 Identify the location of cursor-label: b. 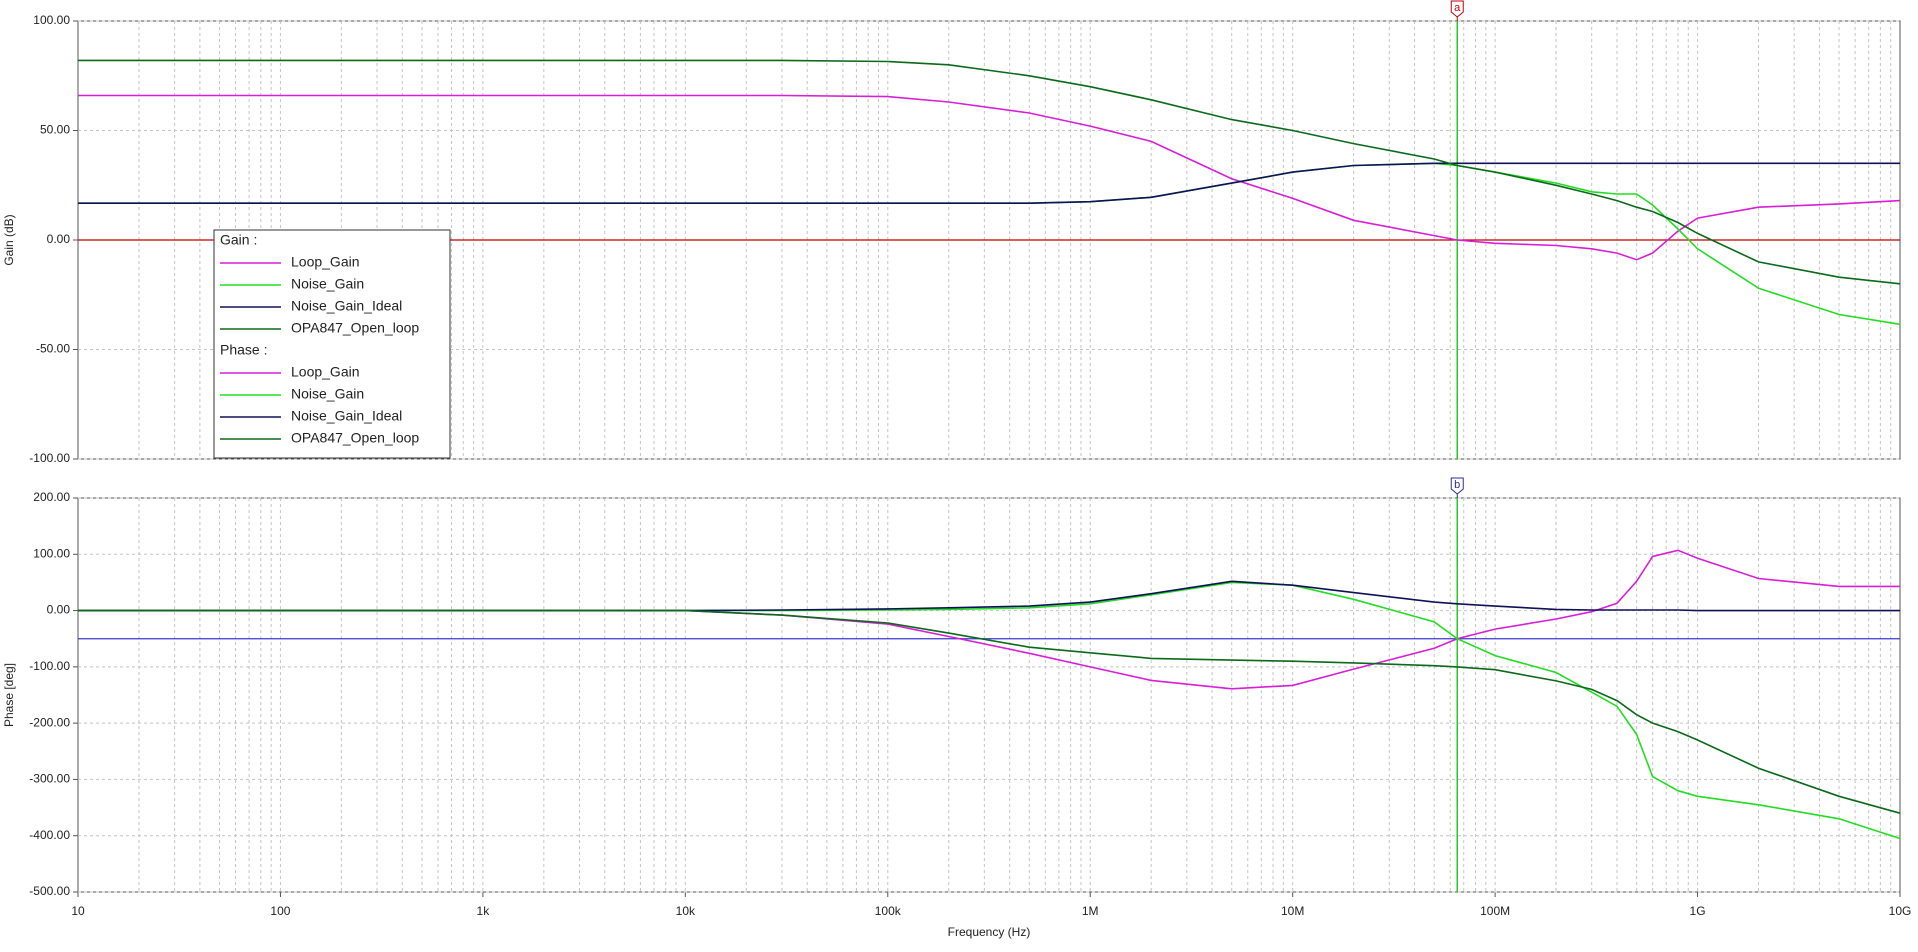
(1457, 485).